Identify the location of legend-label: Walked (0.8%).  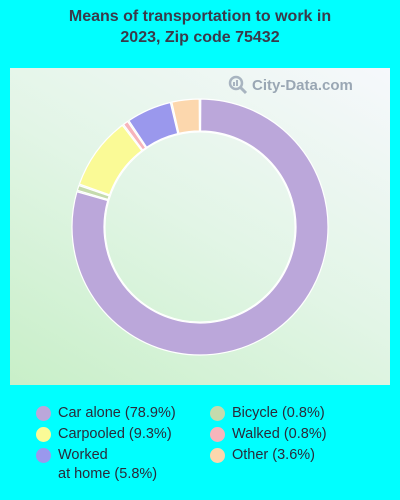
(279, 434).